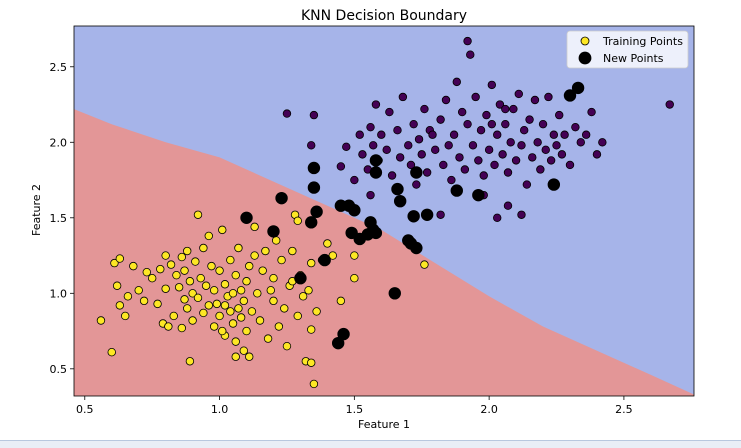 The image size is (741, 448). Describe the element at coordinates (59, 142) in the screenshot. I see `y-tick-label: 2.0` at that location.